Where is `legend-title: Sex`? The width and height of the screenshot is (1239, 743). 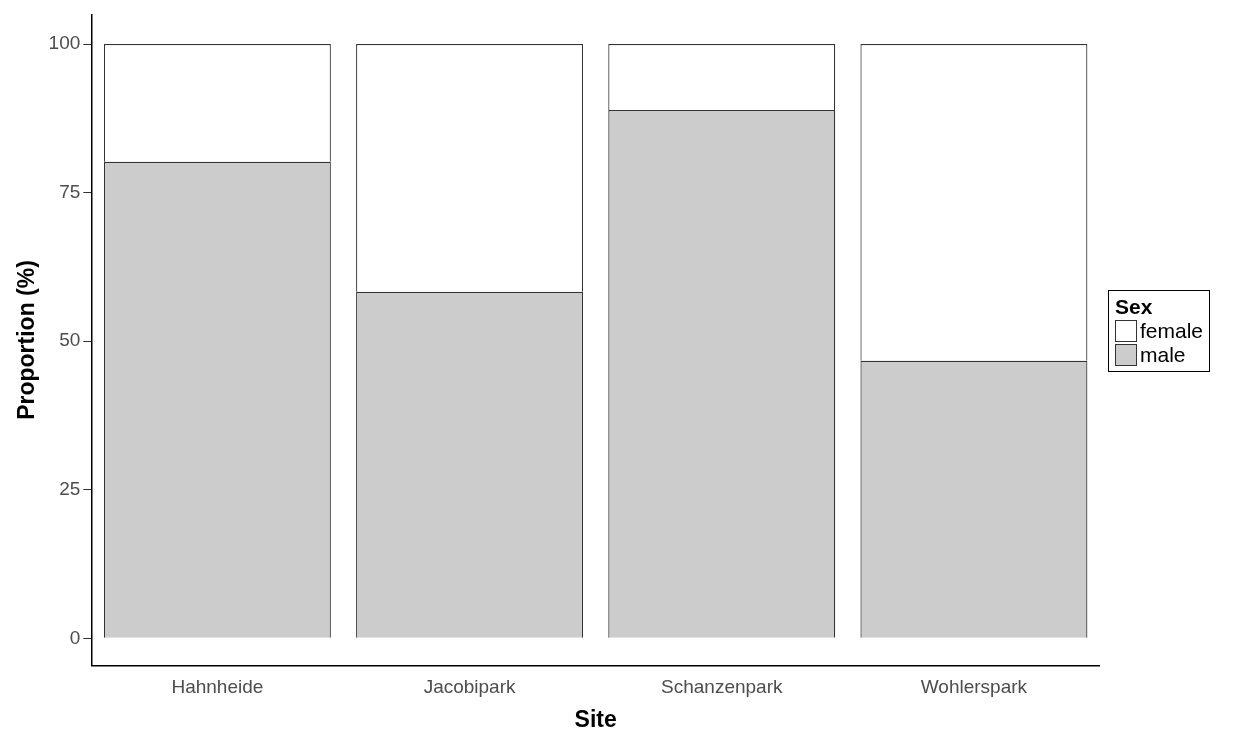 legend-title: Sex is located at coordinates (1134, 307).